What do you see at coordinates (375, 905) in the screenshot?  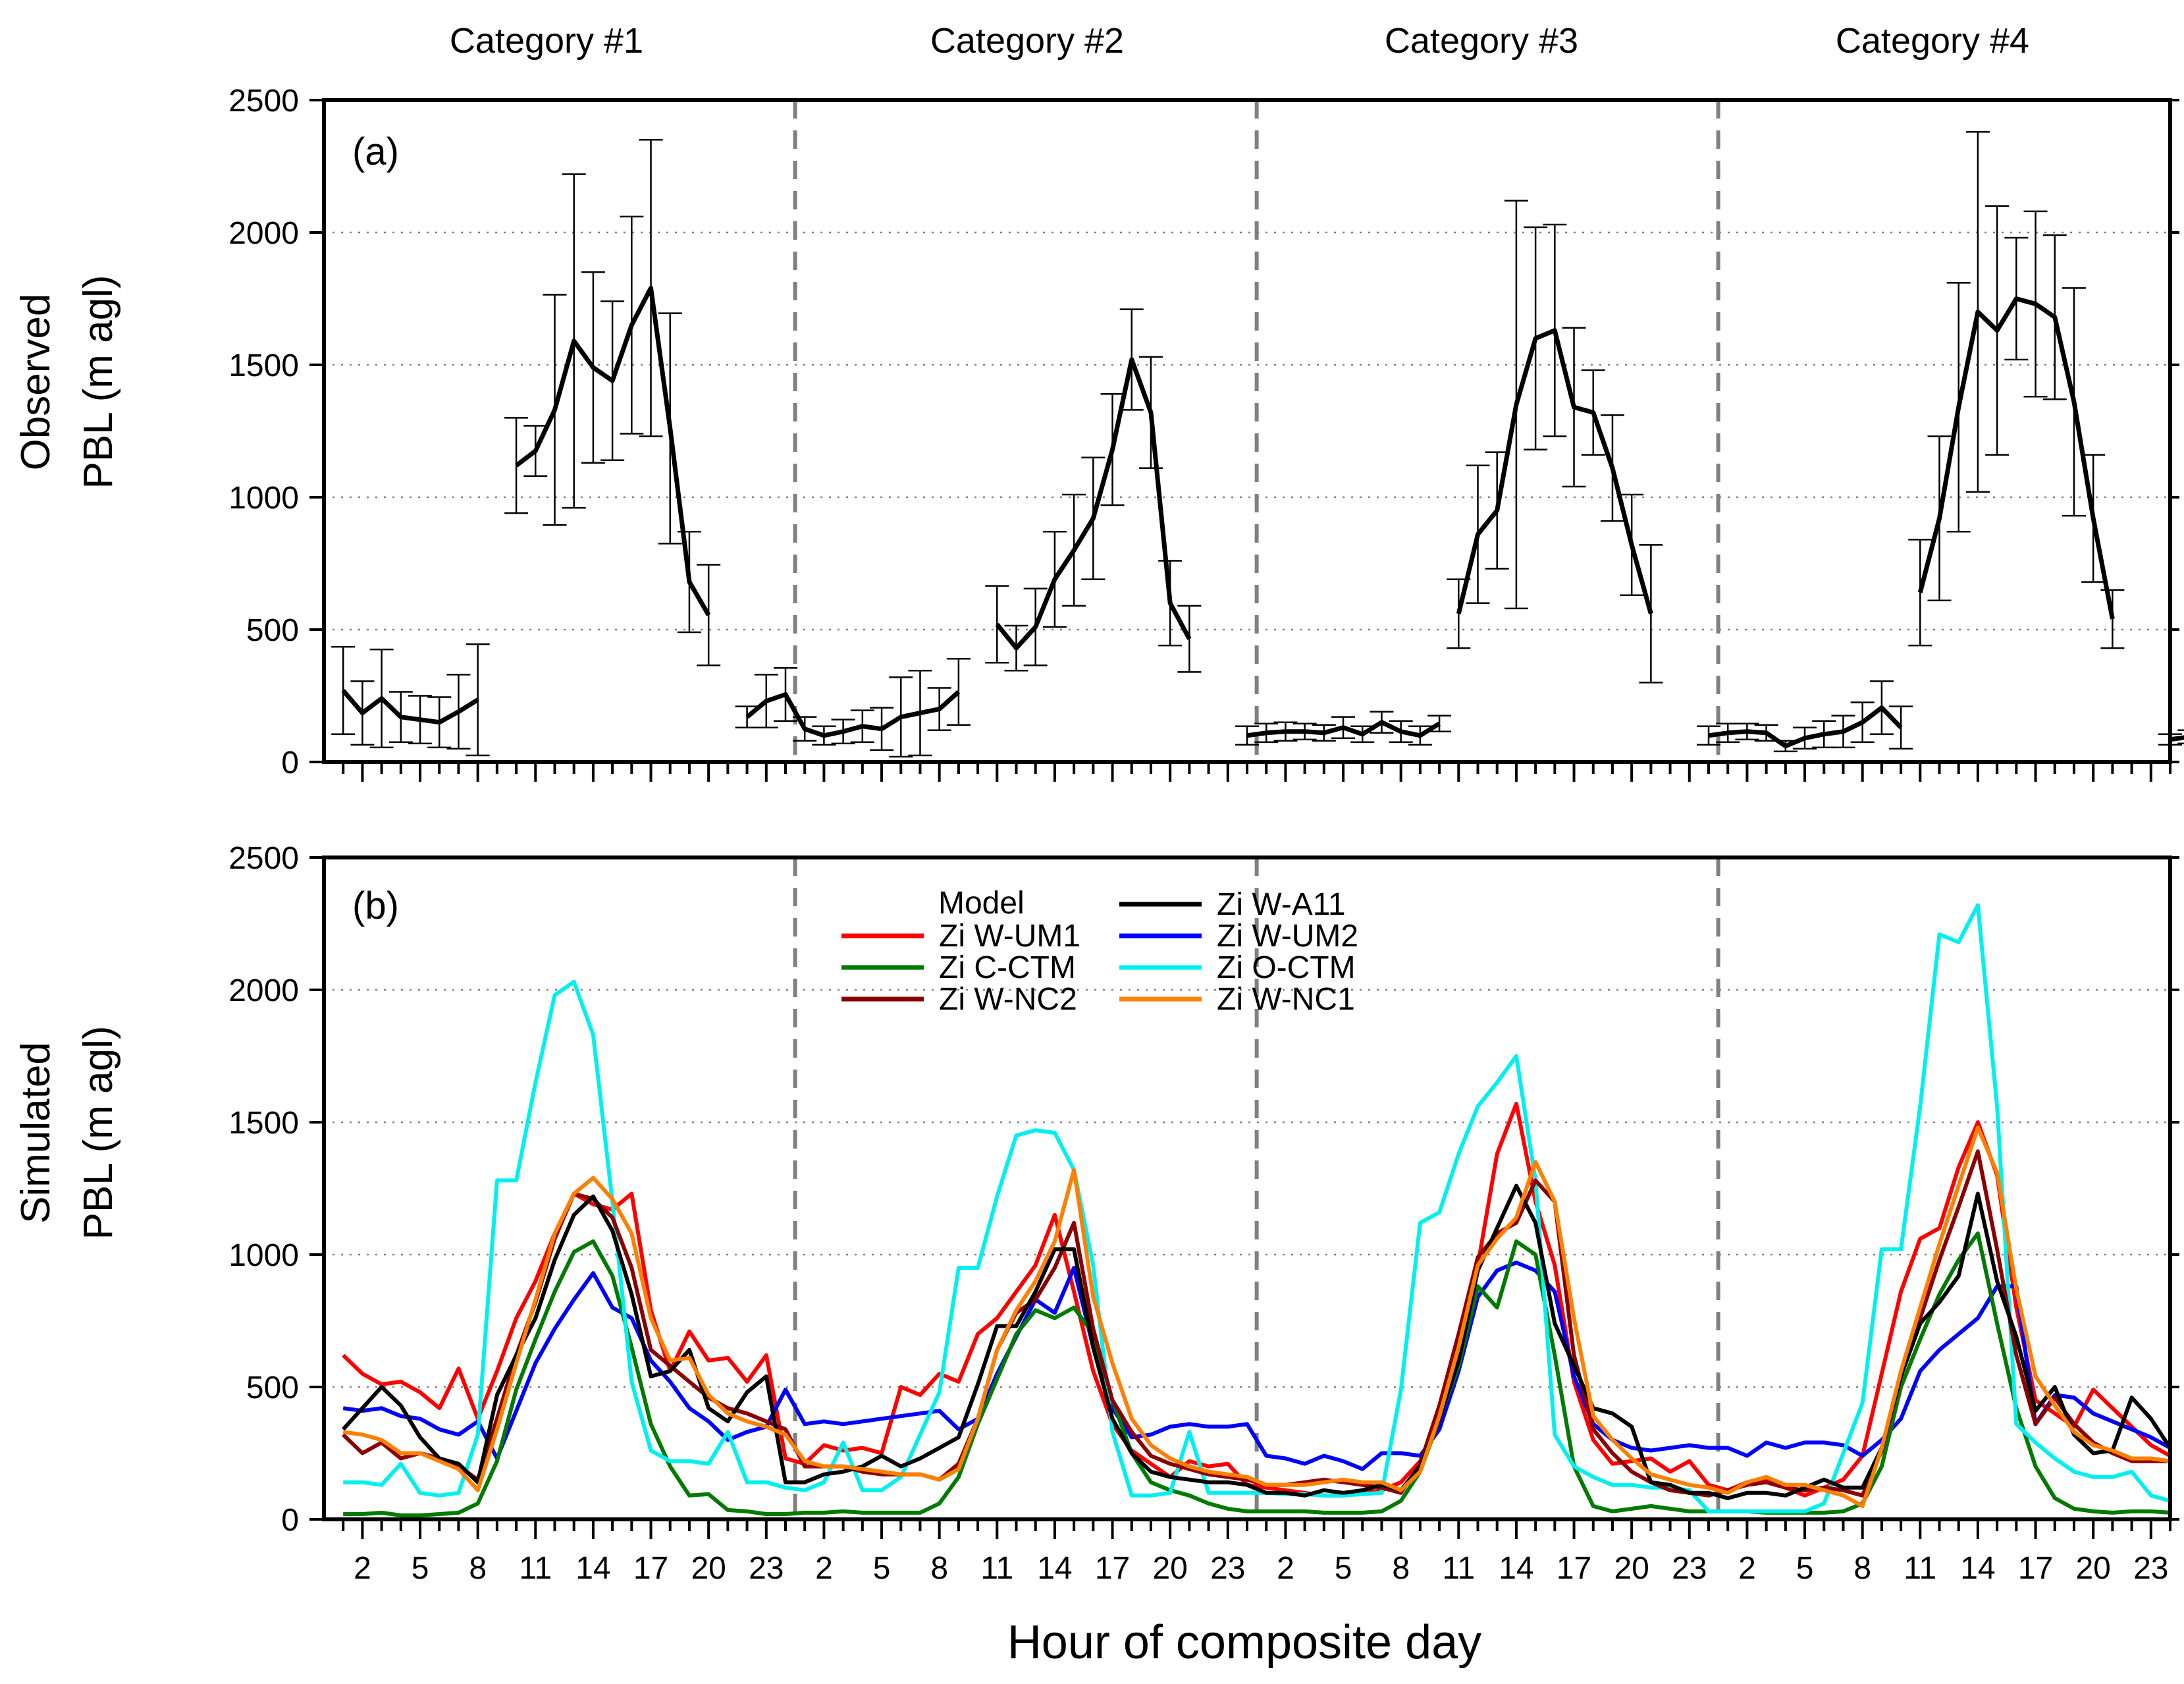 I see `panel-b-label: (b)` at bounding box center [375, 905].